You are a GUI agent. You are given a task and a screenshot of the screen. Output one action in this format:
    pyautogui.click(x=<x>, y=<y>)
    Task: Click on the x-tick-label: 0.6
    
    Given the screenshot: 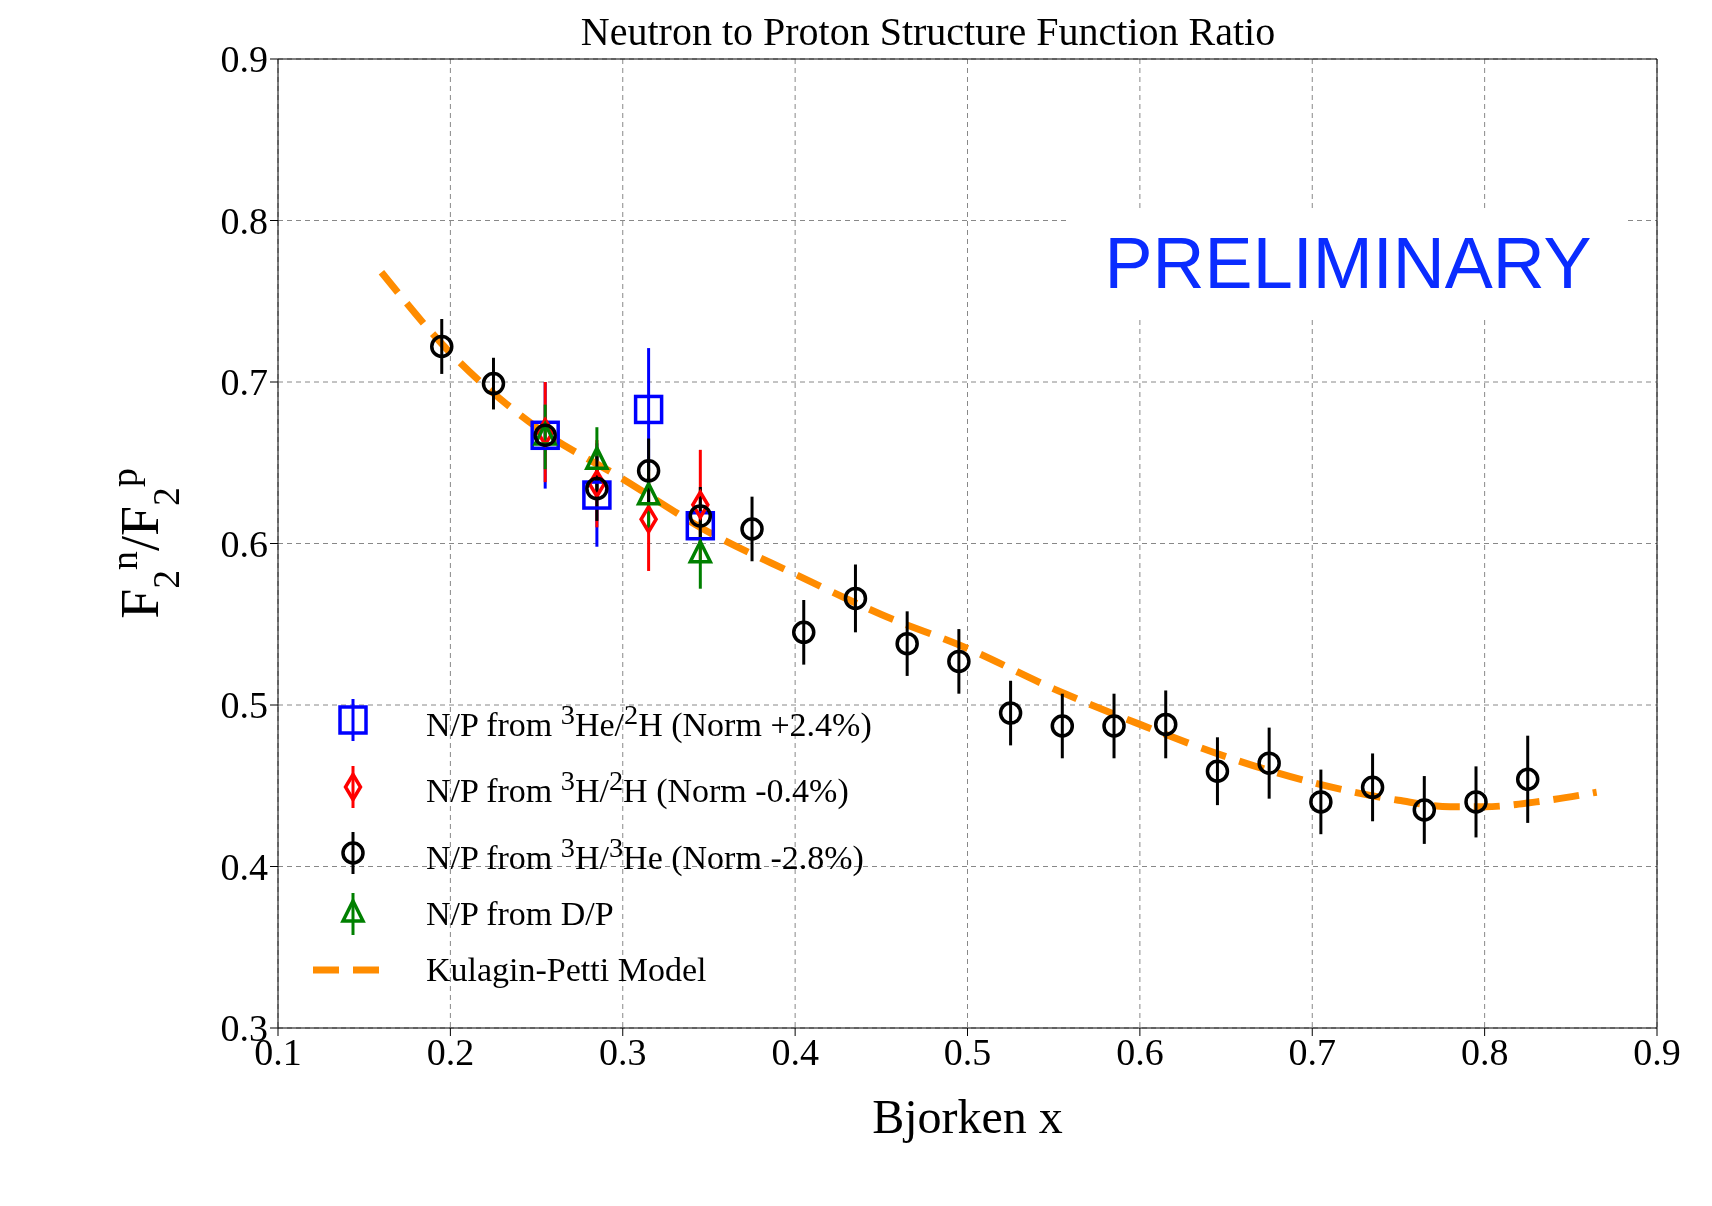 What is the action you would take?
    pyautogui.click(x=1140, y=1051)
    